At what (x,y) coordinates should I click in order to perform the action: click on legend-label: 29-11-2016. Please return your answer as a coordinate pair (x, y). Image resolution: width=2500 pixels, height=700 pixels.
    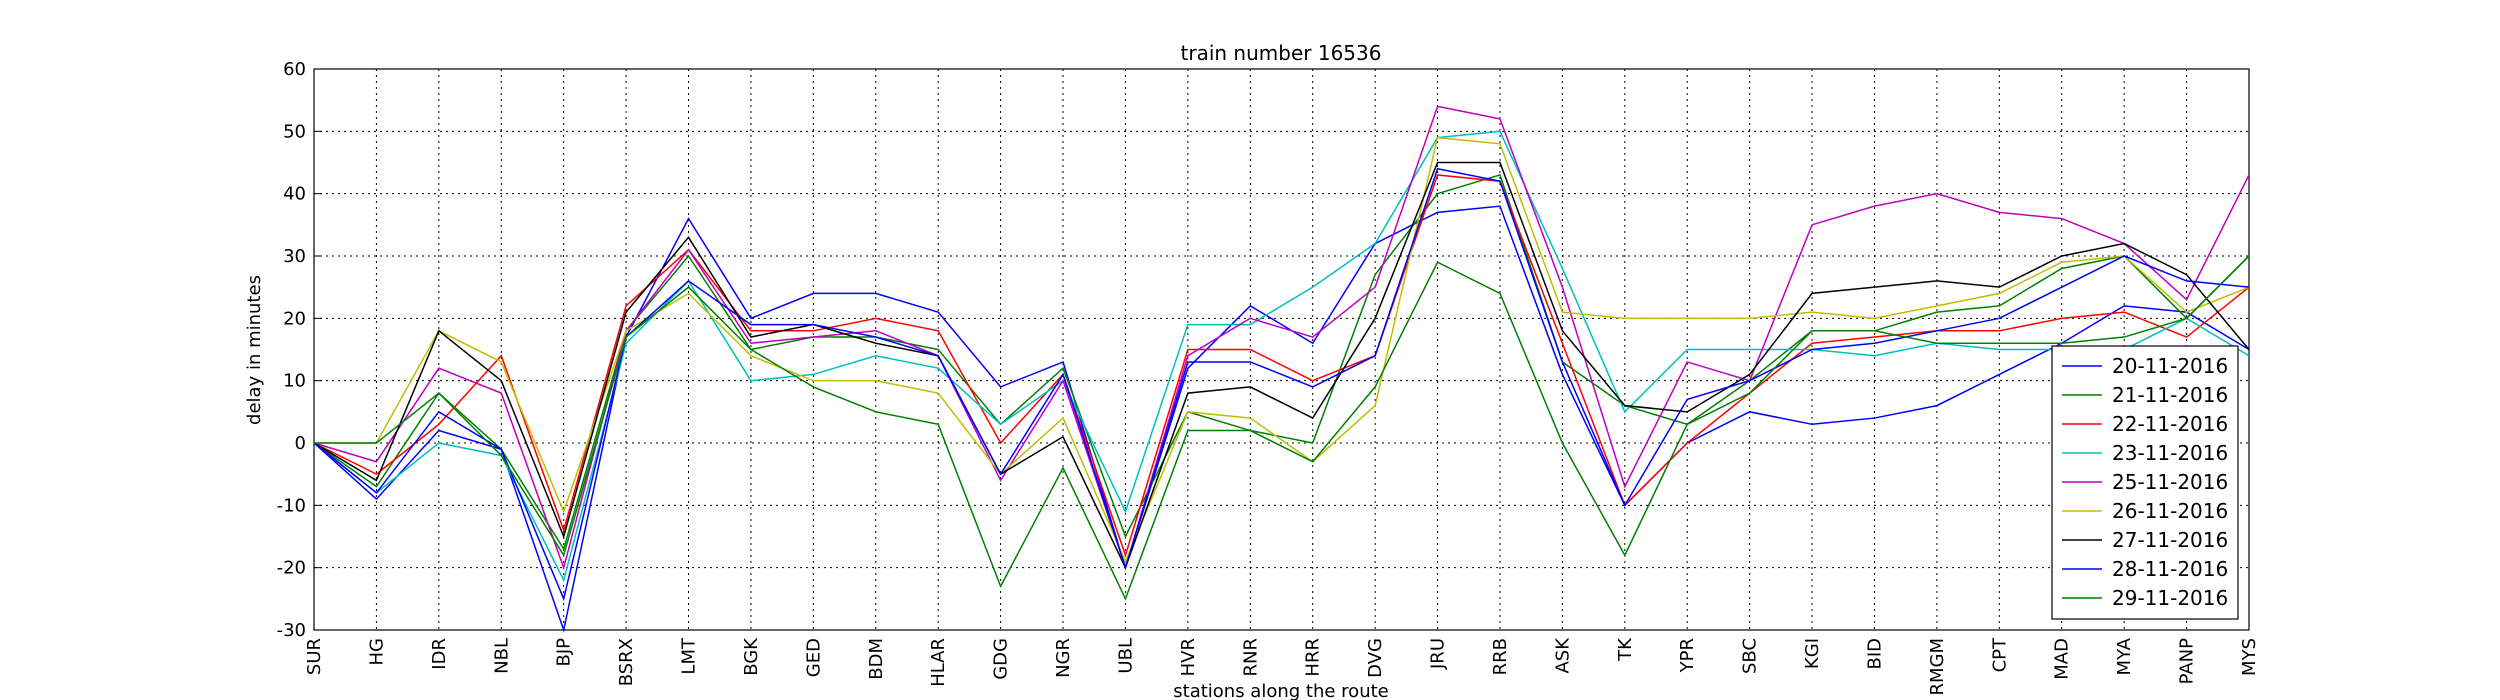
    Looking at the image, I should click on (2170, 598).